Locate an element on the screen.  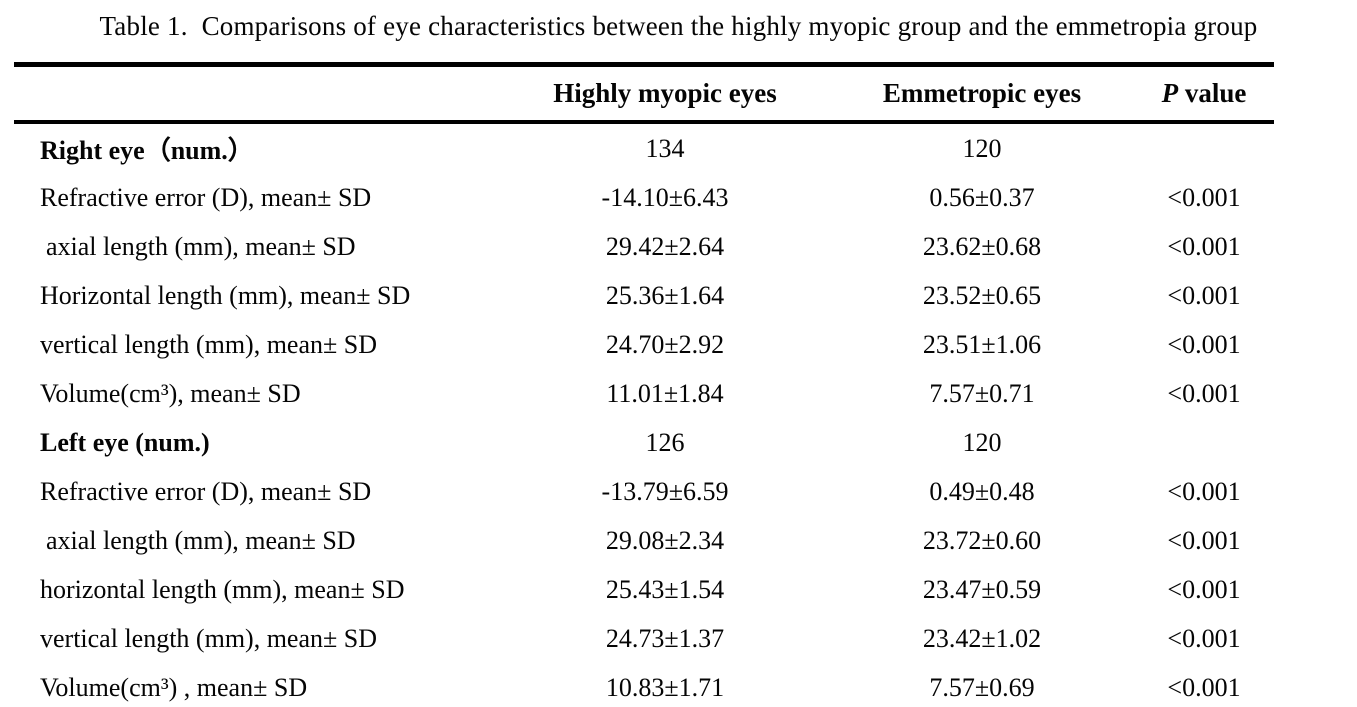
cell-highly-myopic: 25.36±1.64 is located at coordinates (665, 295).